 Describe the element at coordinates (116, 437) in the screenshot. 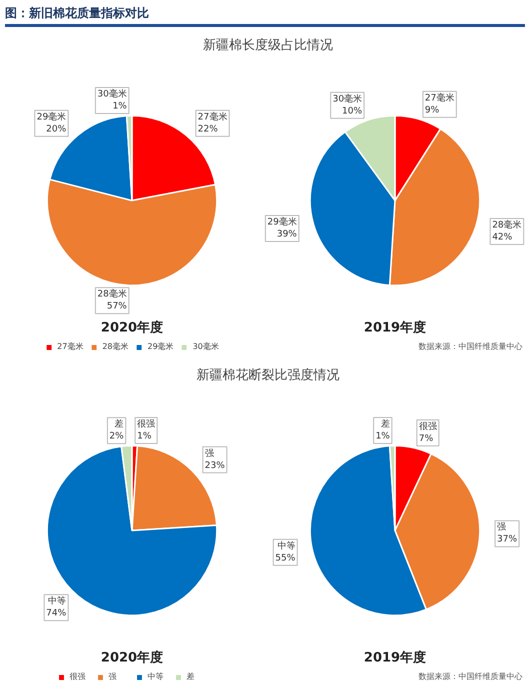

I see `data-label: 2%` at that location.